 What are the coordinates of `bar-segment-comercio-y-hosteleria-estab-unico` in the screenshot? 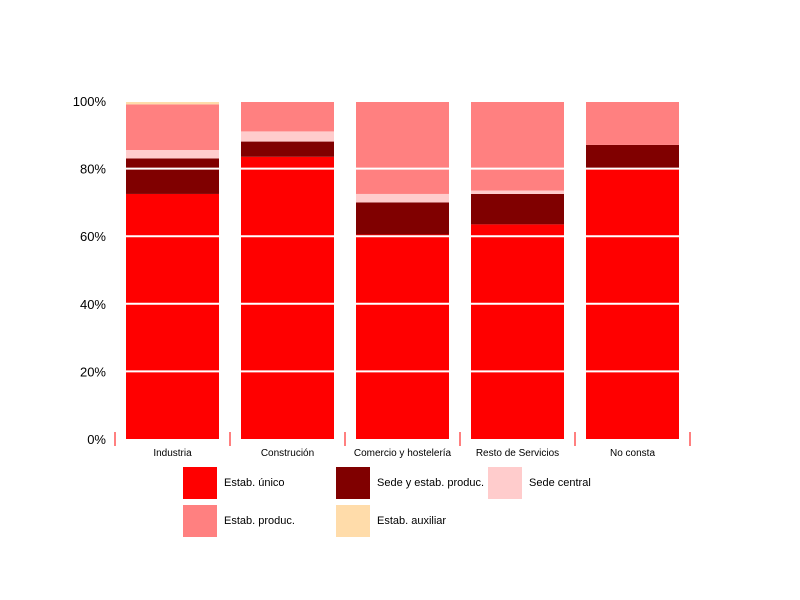 It's located at (402, 336).